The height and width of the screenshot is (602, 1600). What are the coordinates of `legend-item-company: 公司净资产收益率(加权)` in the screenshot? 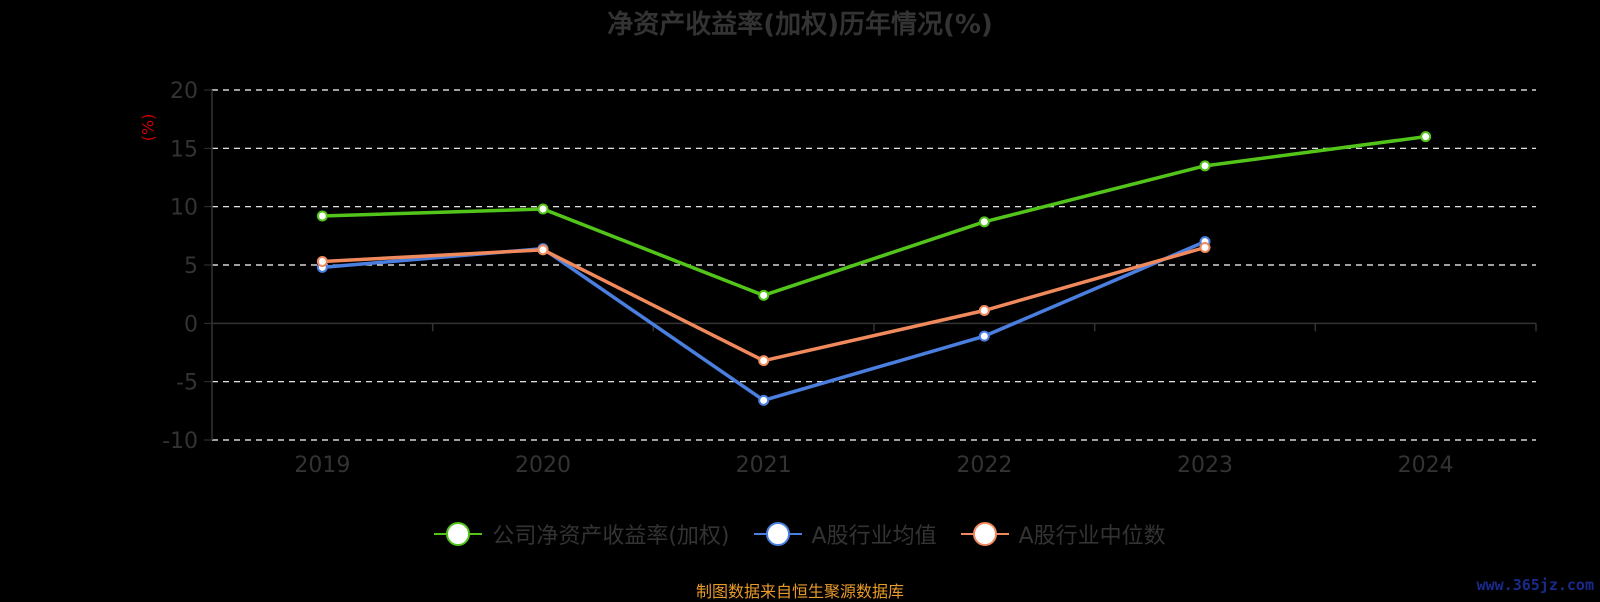 It's located at (582, 534).